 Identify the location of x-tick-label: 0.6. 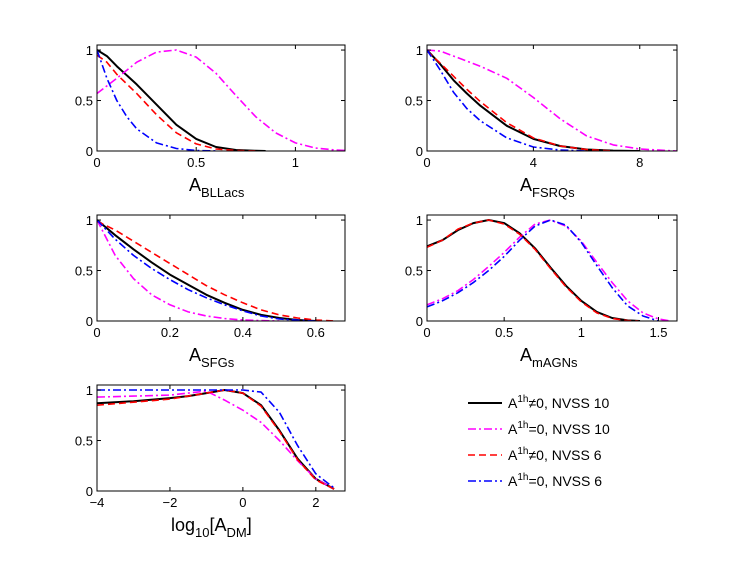
(316, 332).